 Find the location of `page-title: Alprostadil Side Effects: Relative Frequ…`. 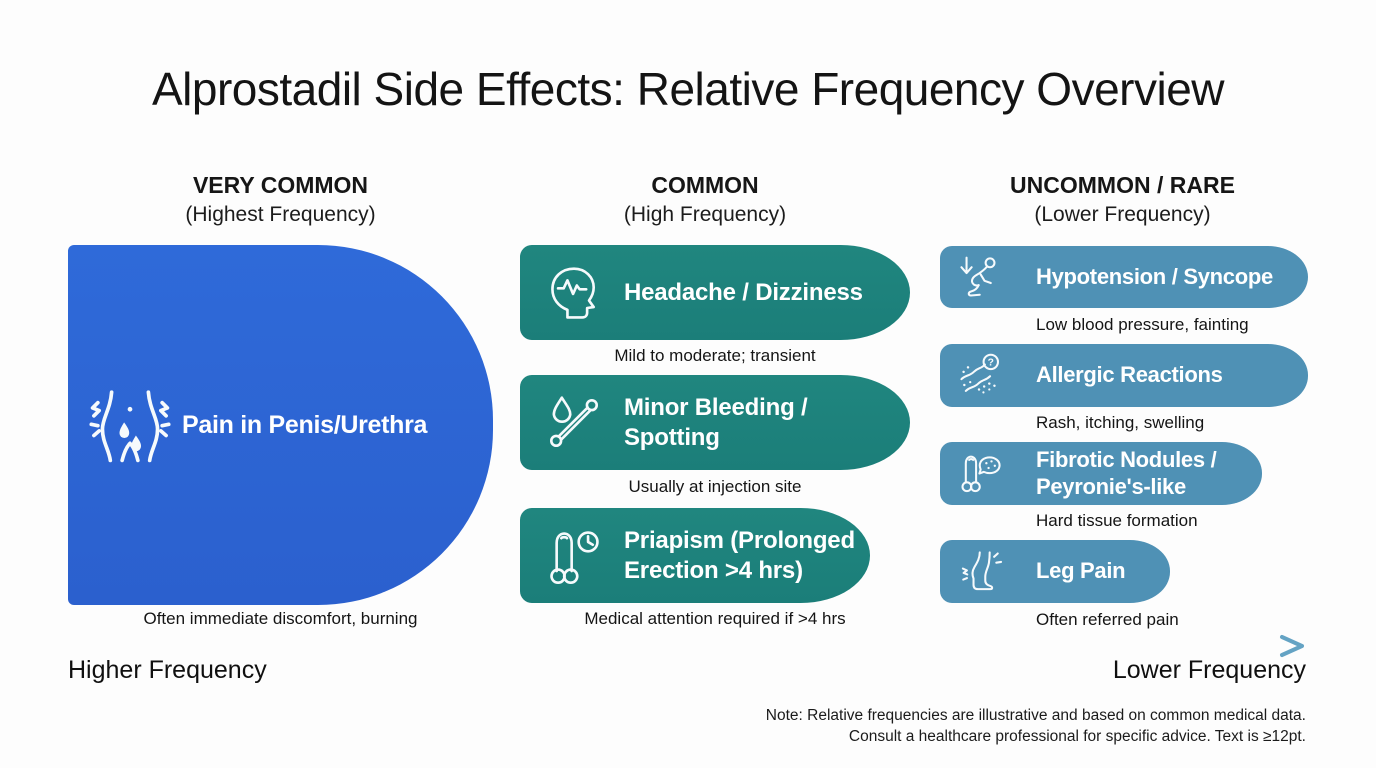

page-title: Alprostadil Side Effects: Relative Frequ… is located at coordinates (688, 89).